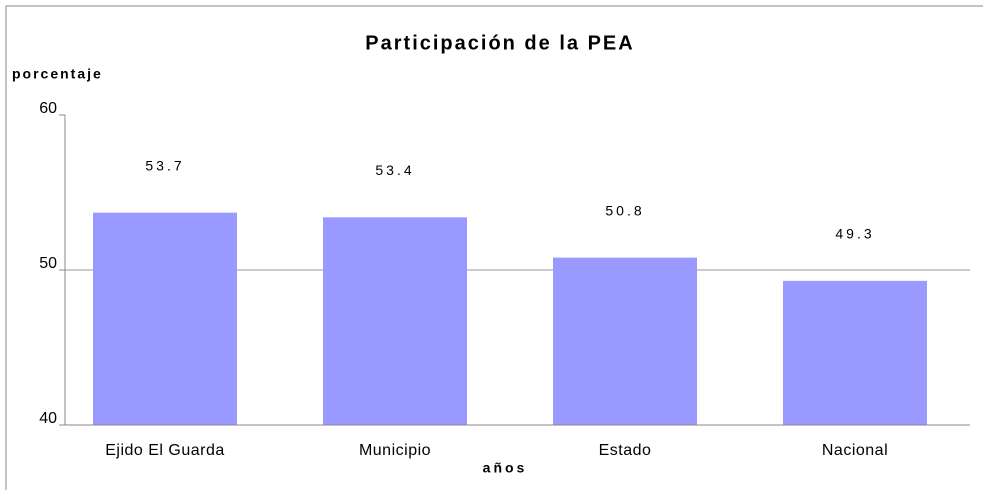 The height and width of the screenshot is (490, 983). What do you see at coordinates (854, 234) in the screenshot?
I see `data-label: 49.3` at bounding box center [854, 234].